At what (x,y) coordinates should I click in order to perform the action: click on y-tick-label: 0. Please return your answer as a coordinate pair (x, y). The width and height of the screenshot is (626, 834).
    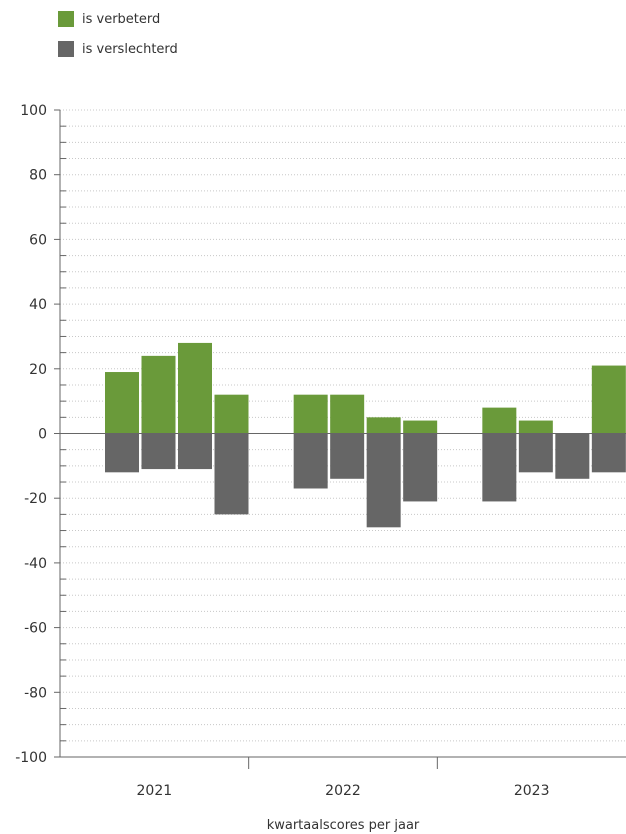
    Looking at the image, I should click on (42, 435).